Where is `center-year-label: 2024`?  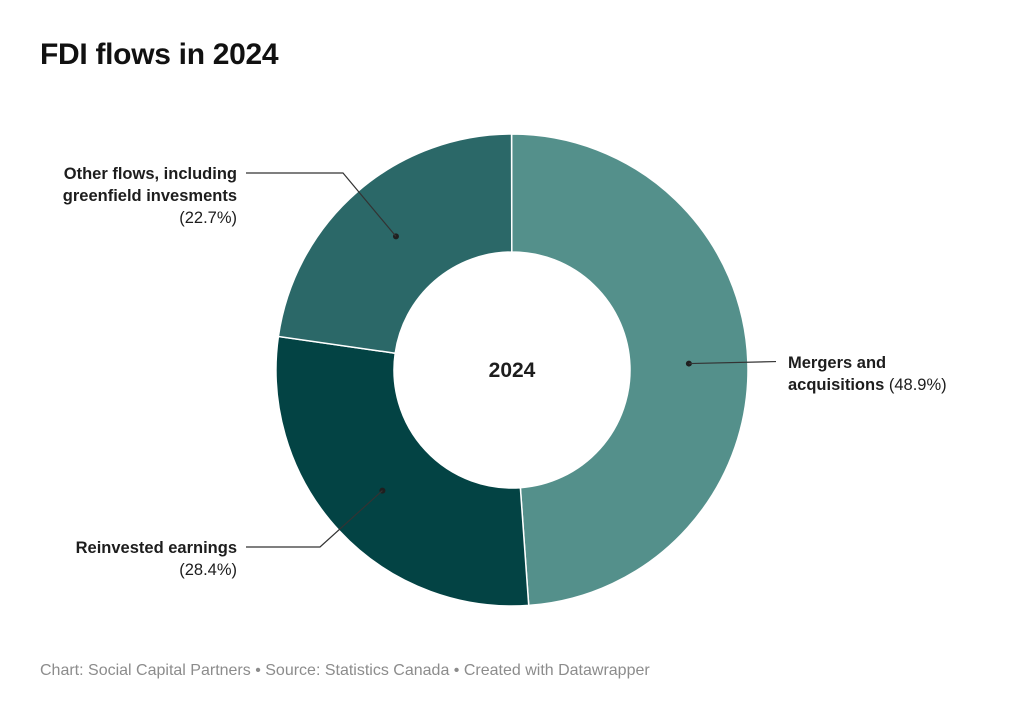 center-year-label: 2024 is located at coordinates (512, 370).